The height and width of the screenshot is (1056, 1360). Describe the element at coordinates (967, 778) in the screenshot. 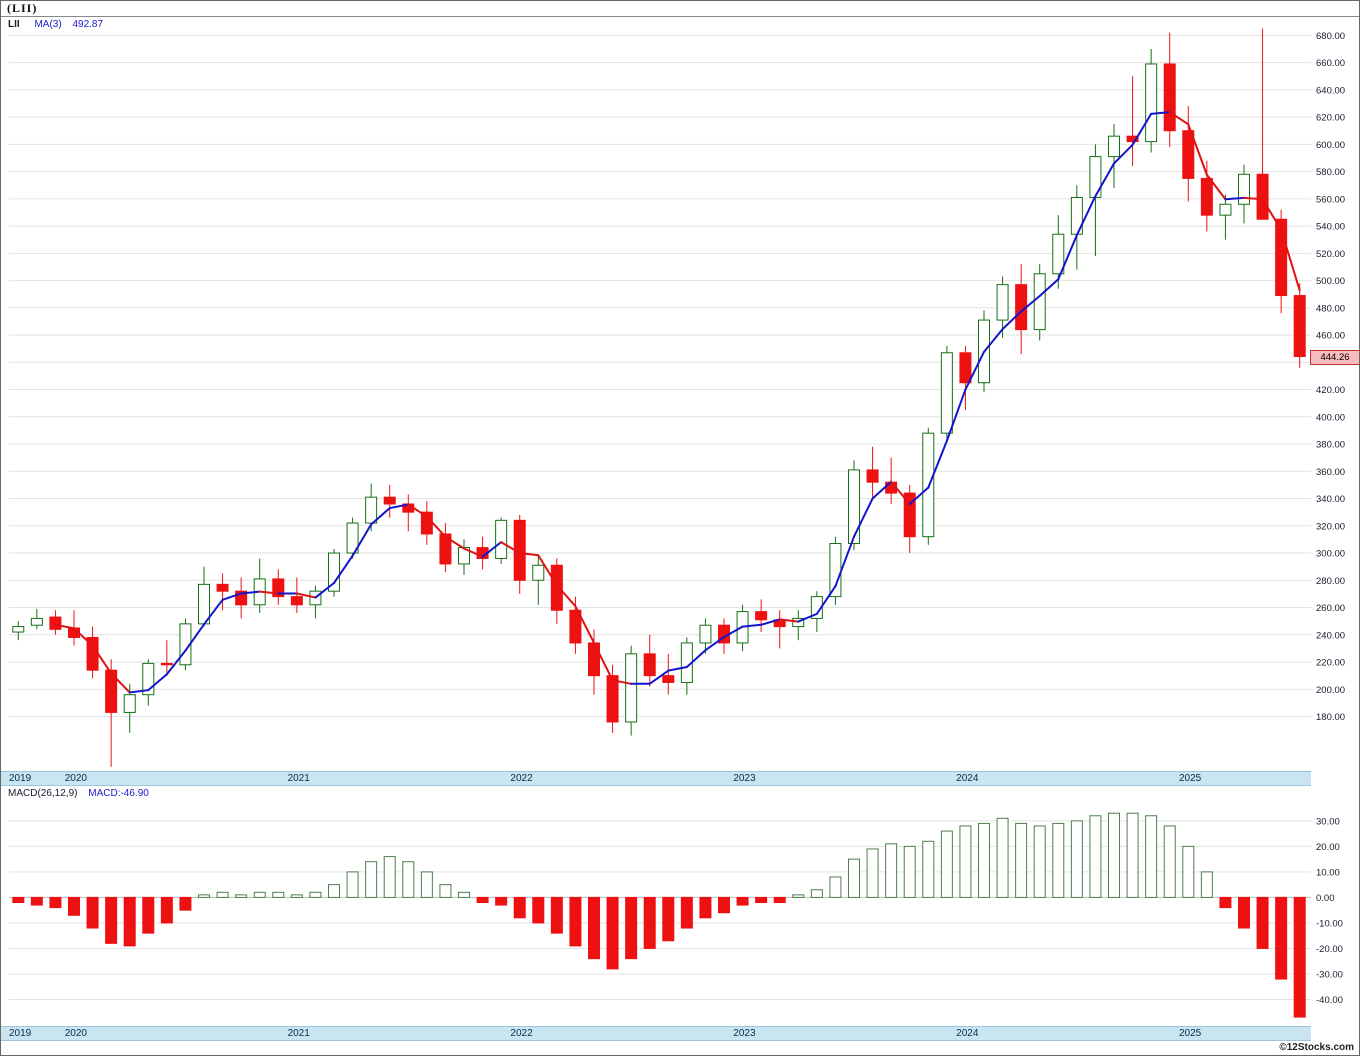

I see `year-label: 2024` at that location.